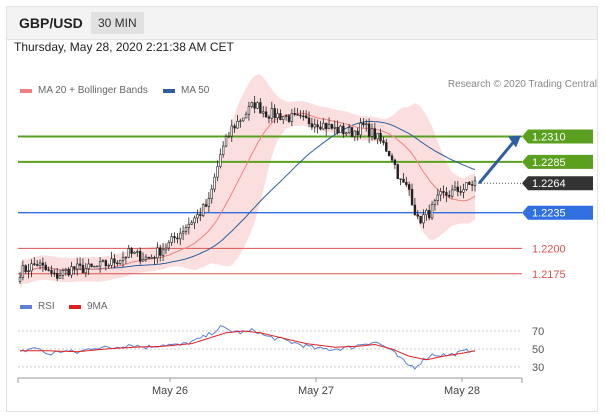  I want to click on timestamp: Thursday, May 28, 2020 2:21:38 AM CET, so click(124, 47).